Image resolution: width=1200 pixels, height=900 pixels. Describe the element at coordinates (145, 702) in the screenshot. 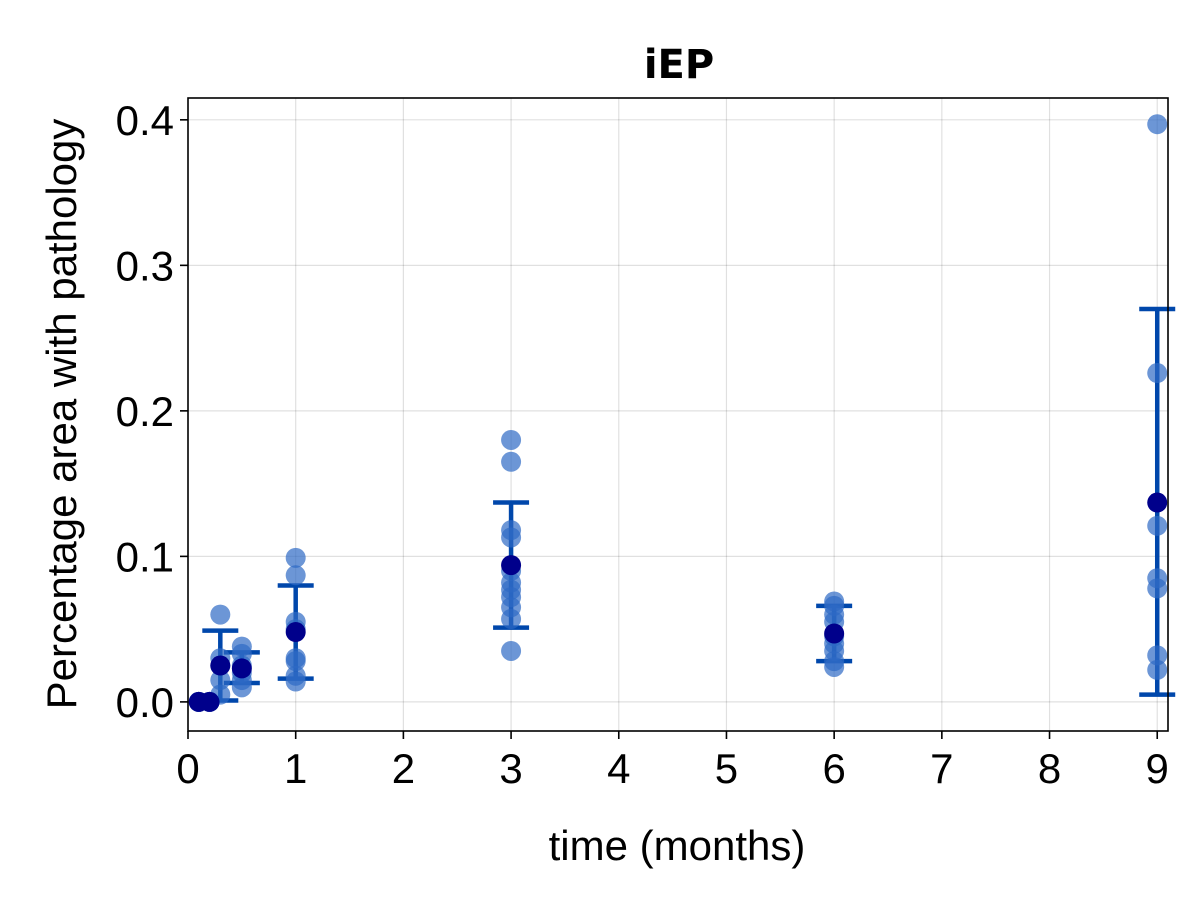

I see `y-tick-label: 0.0` at that location.